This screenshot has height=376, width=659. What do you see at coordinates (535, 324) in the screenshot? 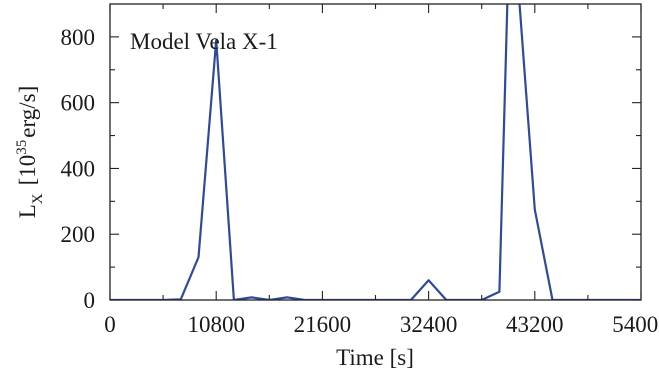
I see `x-tick-label: 43200` at bounding box center [535, 324].